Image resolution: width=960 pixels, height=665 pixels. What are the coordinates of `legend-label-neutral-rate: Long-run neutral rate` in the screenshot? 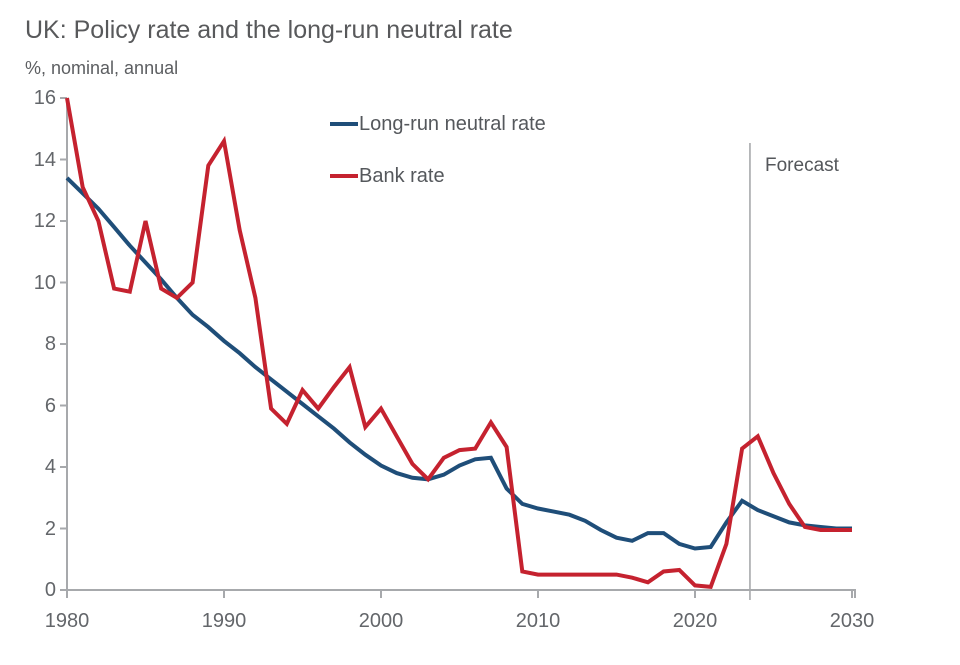 It's located at (452, 124).